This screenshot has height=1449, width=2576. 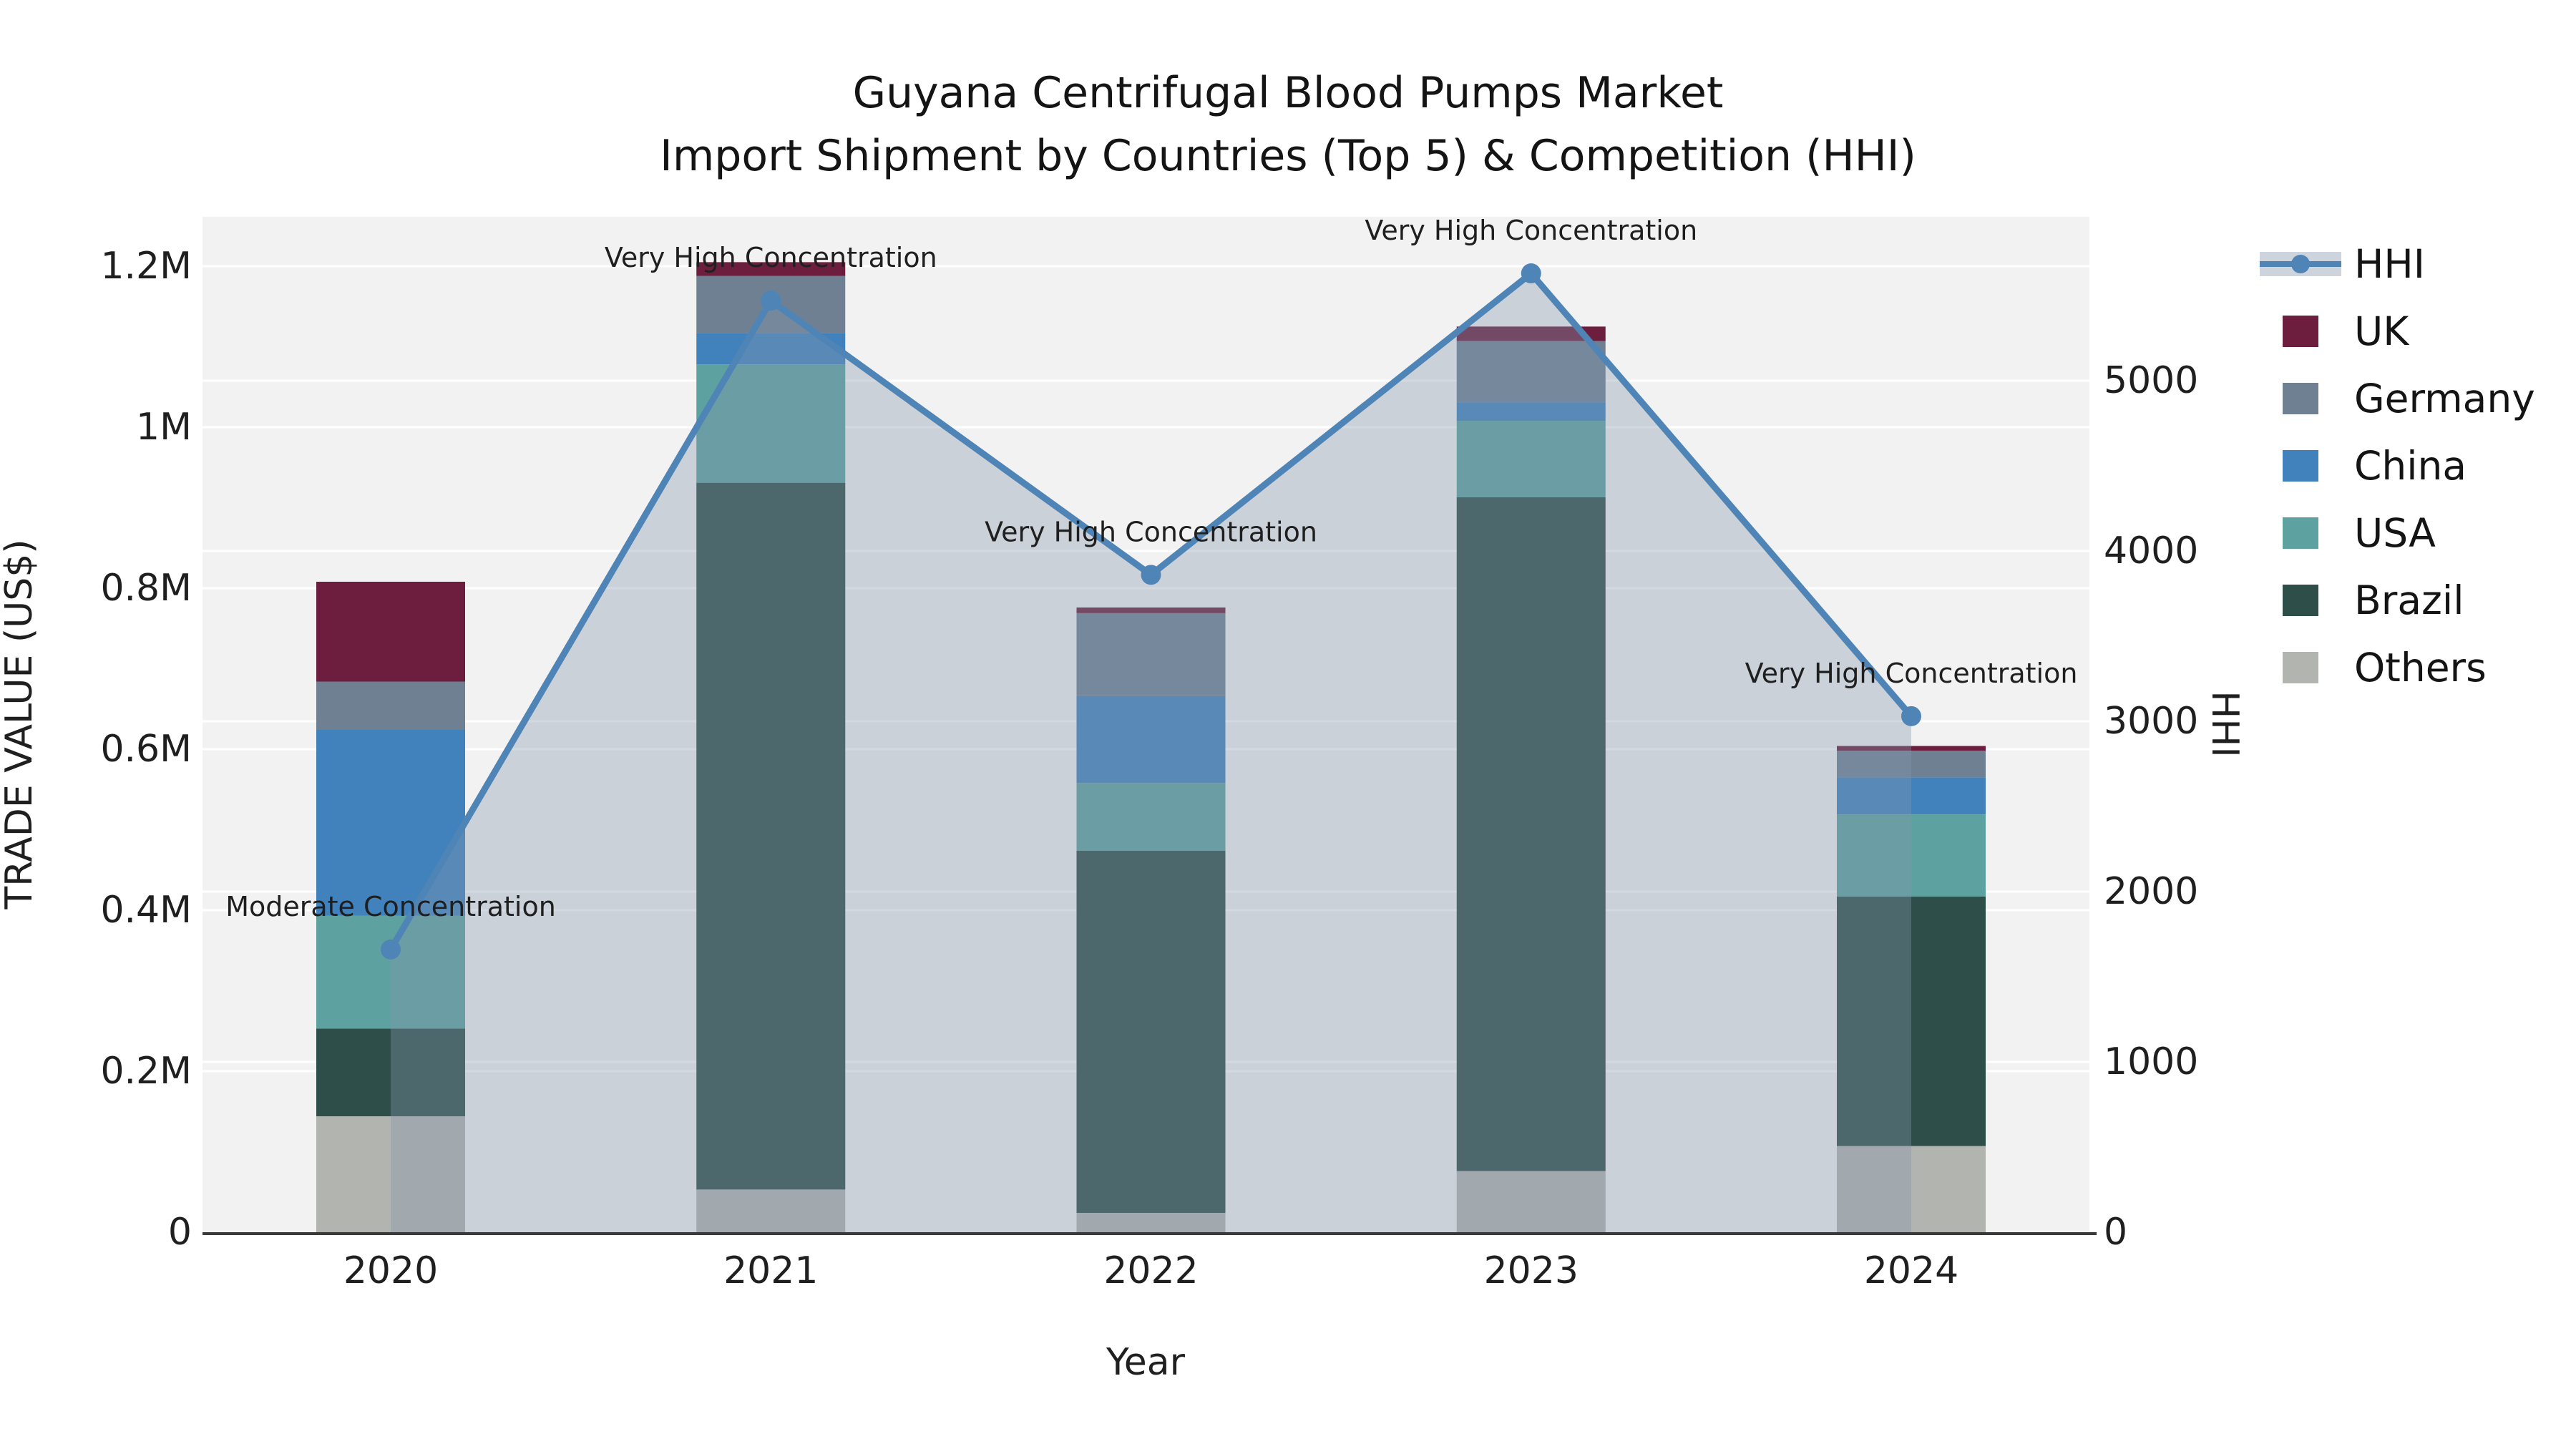 I want to click on legend-item-brazil: Brazil, so click(x=2397, y=600).